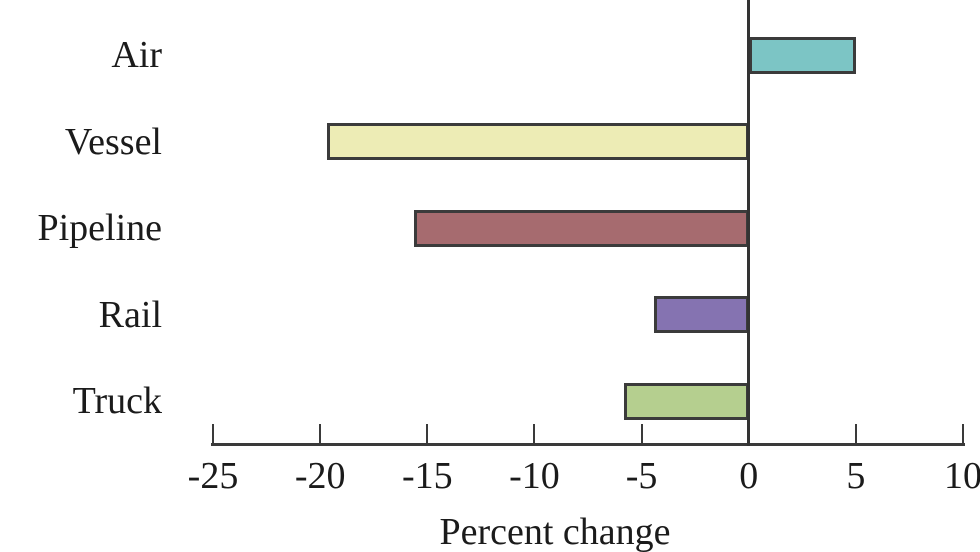  I want to click on x-axis-title: Percent change, so click(555, 531).